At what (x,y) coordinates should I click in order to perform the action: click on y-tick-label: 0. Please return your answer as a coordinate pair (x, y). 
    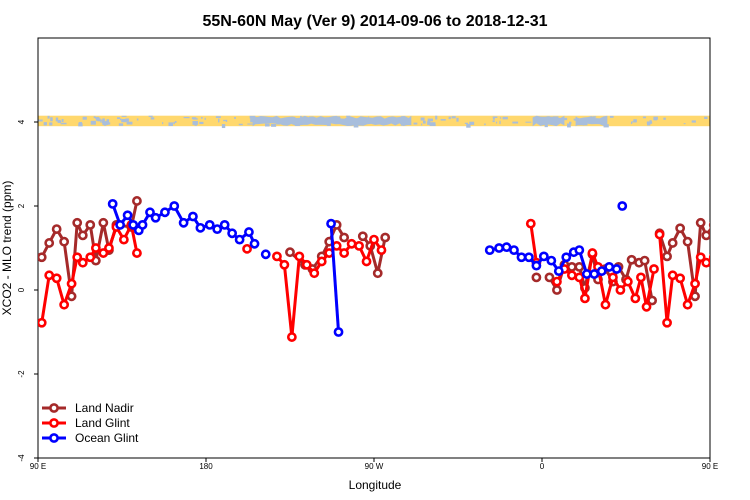
    Looking at the image, I should click on (21, 289).